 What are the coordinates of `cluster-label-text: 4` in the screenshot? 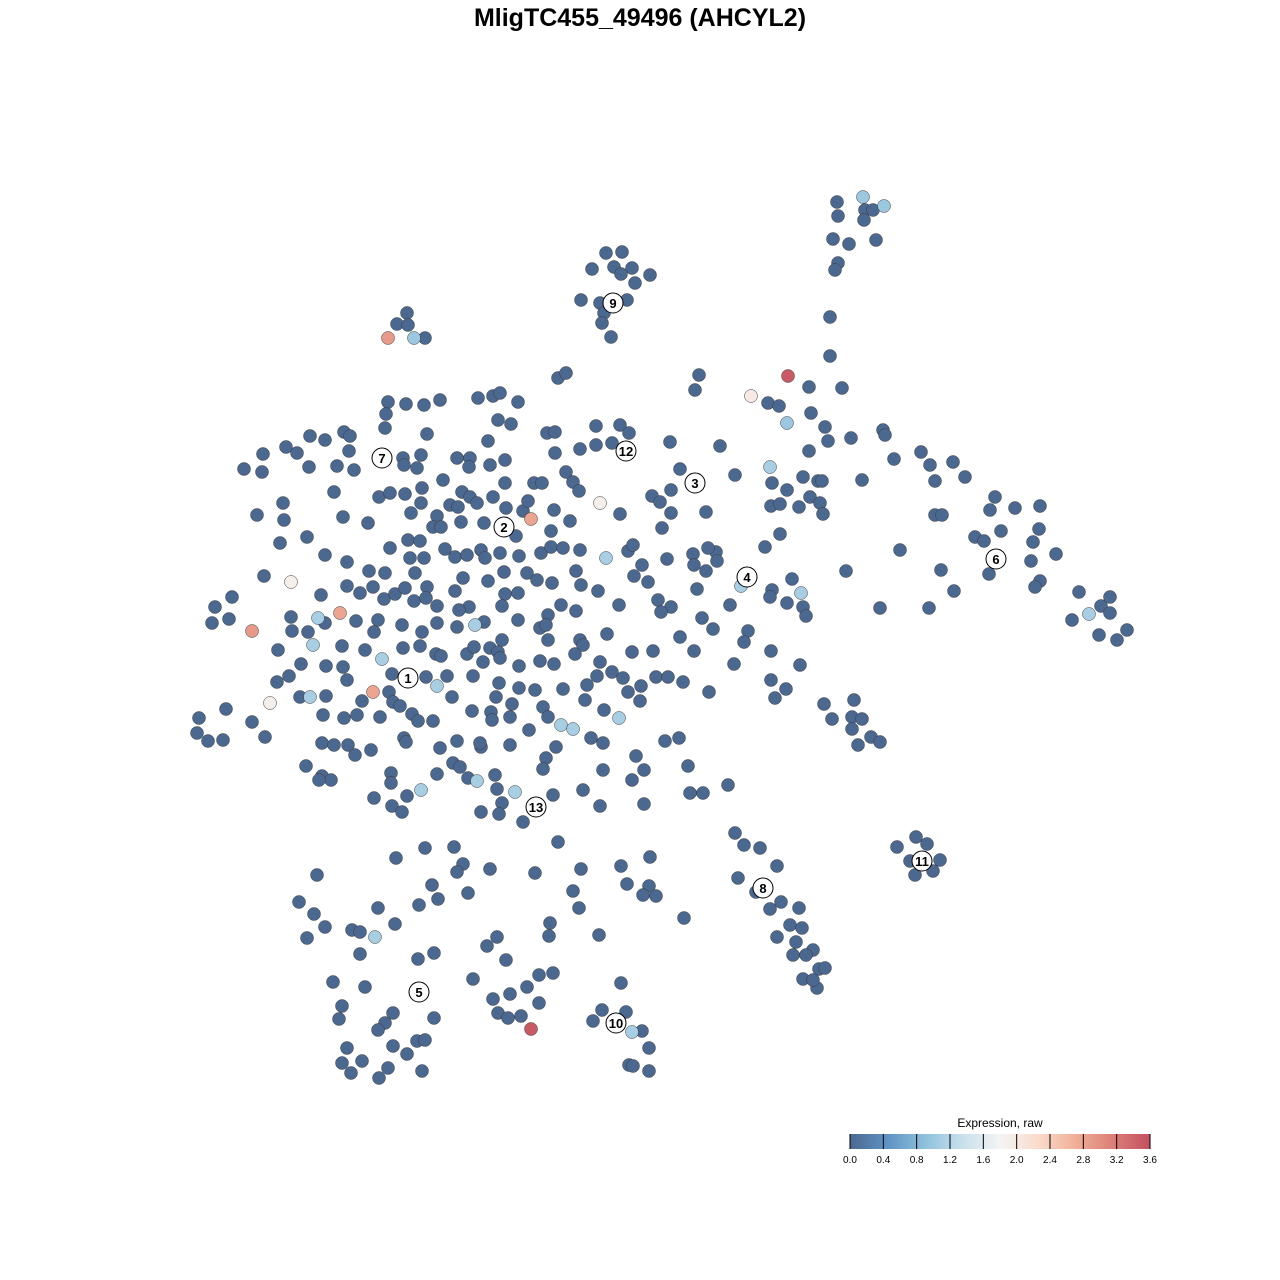 It's located at (747, 577).